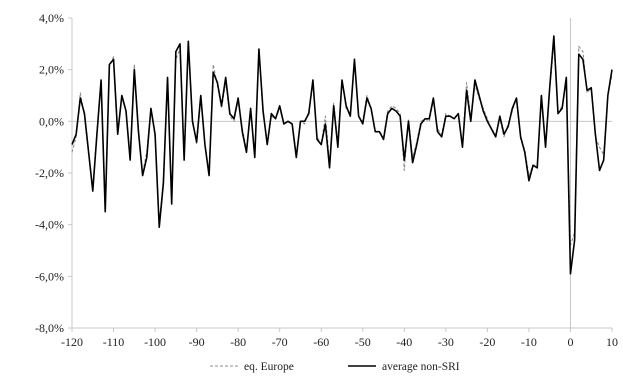 The width and height of the screenshot is (623, 385). What do you see at coordinates (238, 342) in the screenshot?
I see `x-tick-label: -80` at bounding box center [238, 342].